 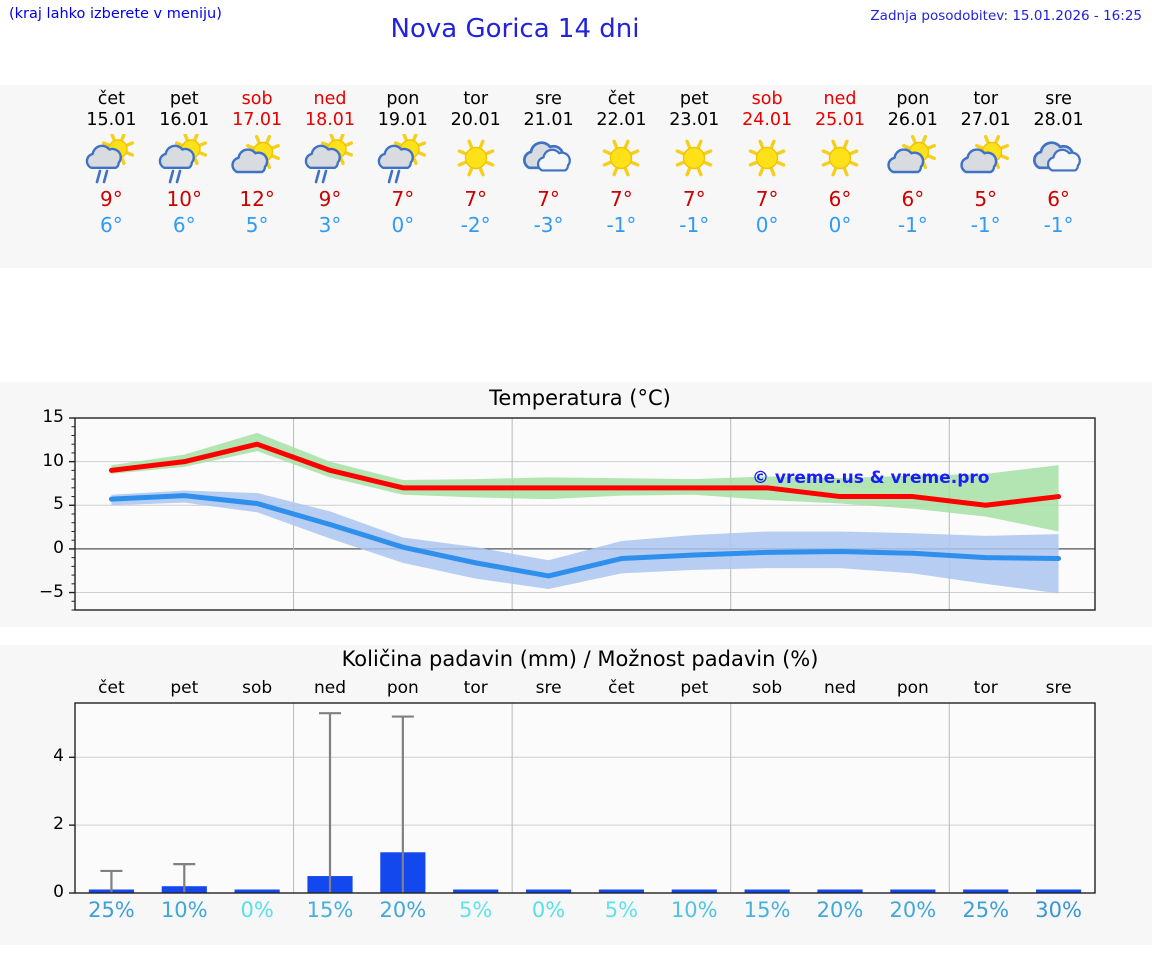 What do you see at coordinates (986, 161) in the screenshot?
I see `day-column: tor 27.01 5° -1°` at bounding box center [986, 161].